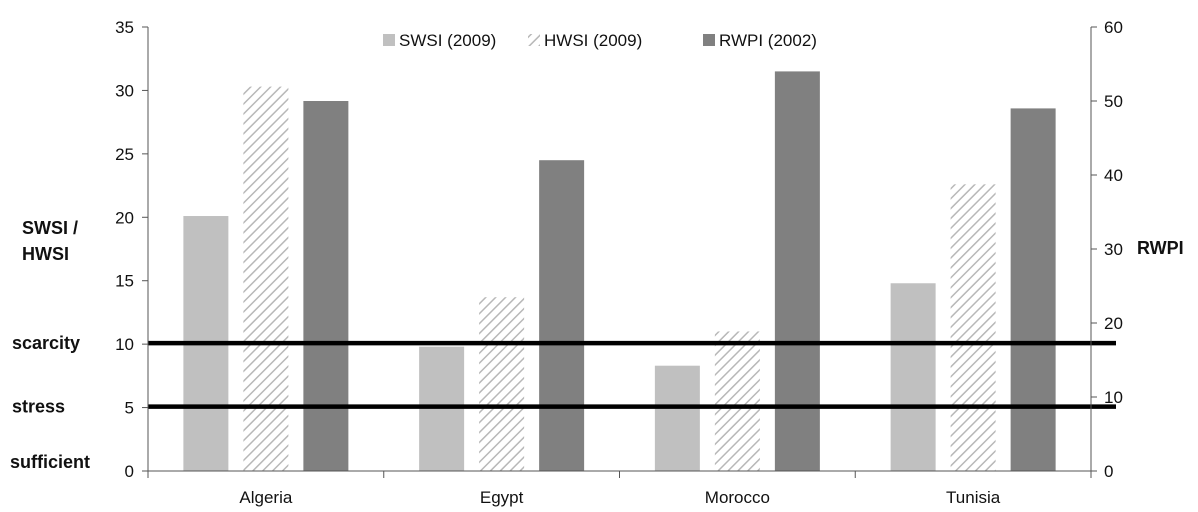  I want to click on legend: SWSI (2009) HWSI (2009) RWPI (2002), so click(600, 40).